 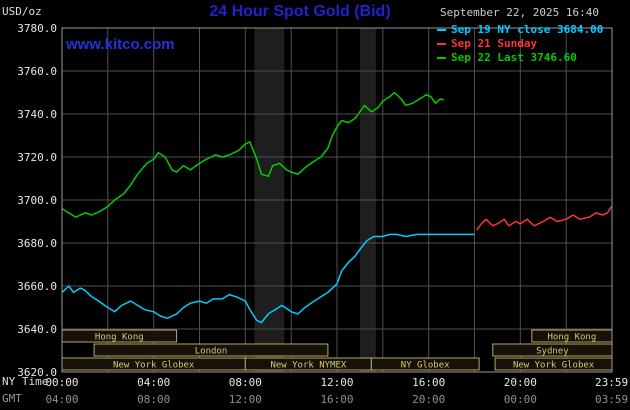 What do you see at coordinates (544, 218) in the screenshot?
I see `series-line-sep-21-sunday` at bounding box center [544, 218].